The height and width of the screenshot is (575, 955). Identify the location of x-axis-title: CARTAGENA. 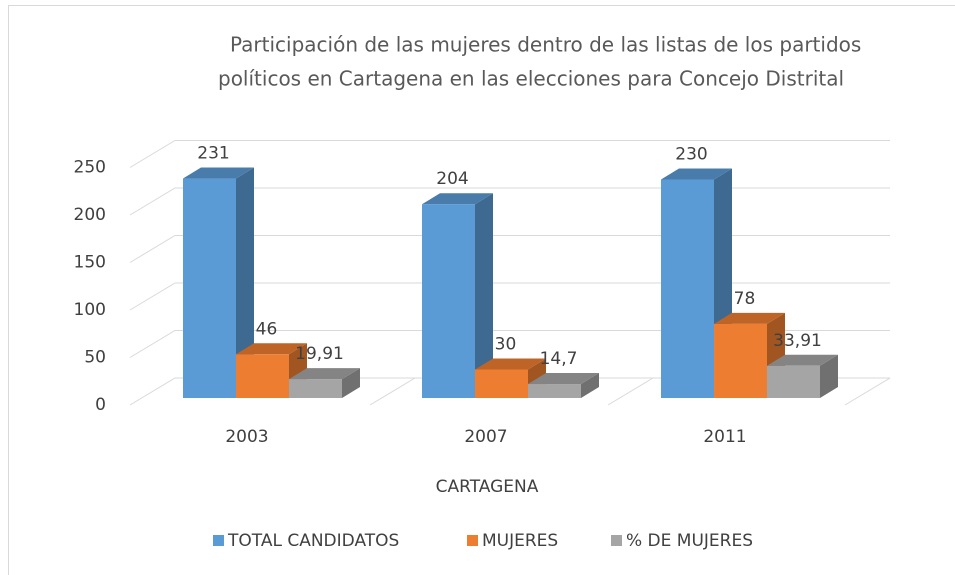
(487, 487).